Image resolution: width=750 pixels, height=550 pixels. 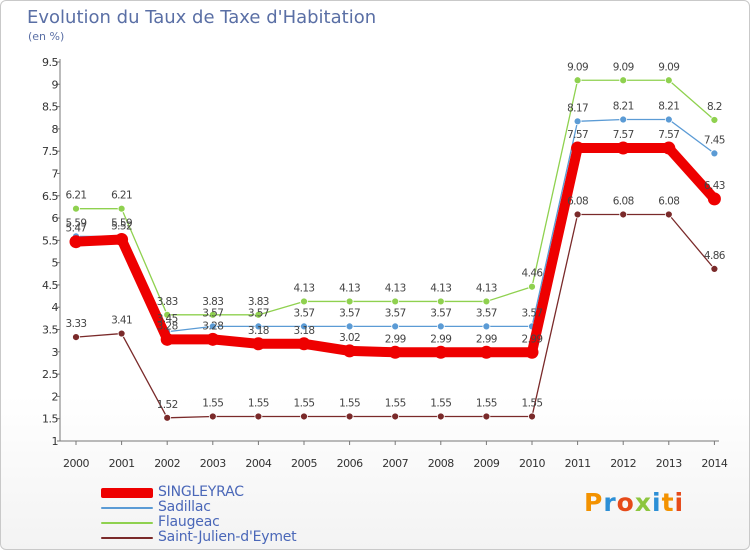 I want to click on legend-label: Saint-Julien-d'Eymet, so click(x=227, y=537).